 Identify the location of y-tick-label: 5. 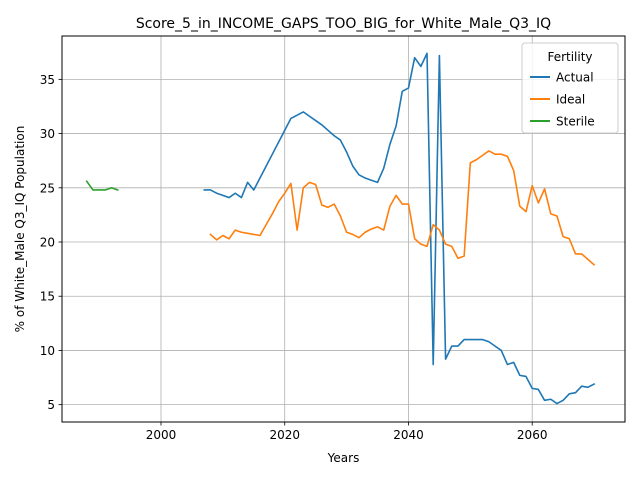
(51, 405).